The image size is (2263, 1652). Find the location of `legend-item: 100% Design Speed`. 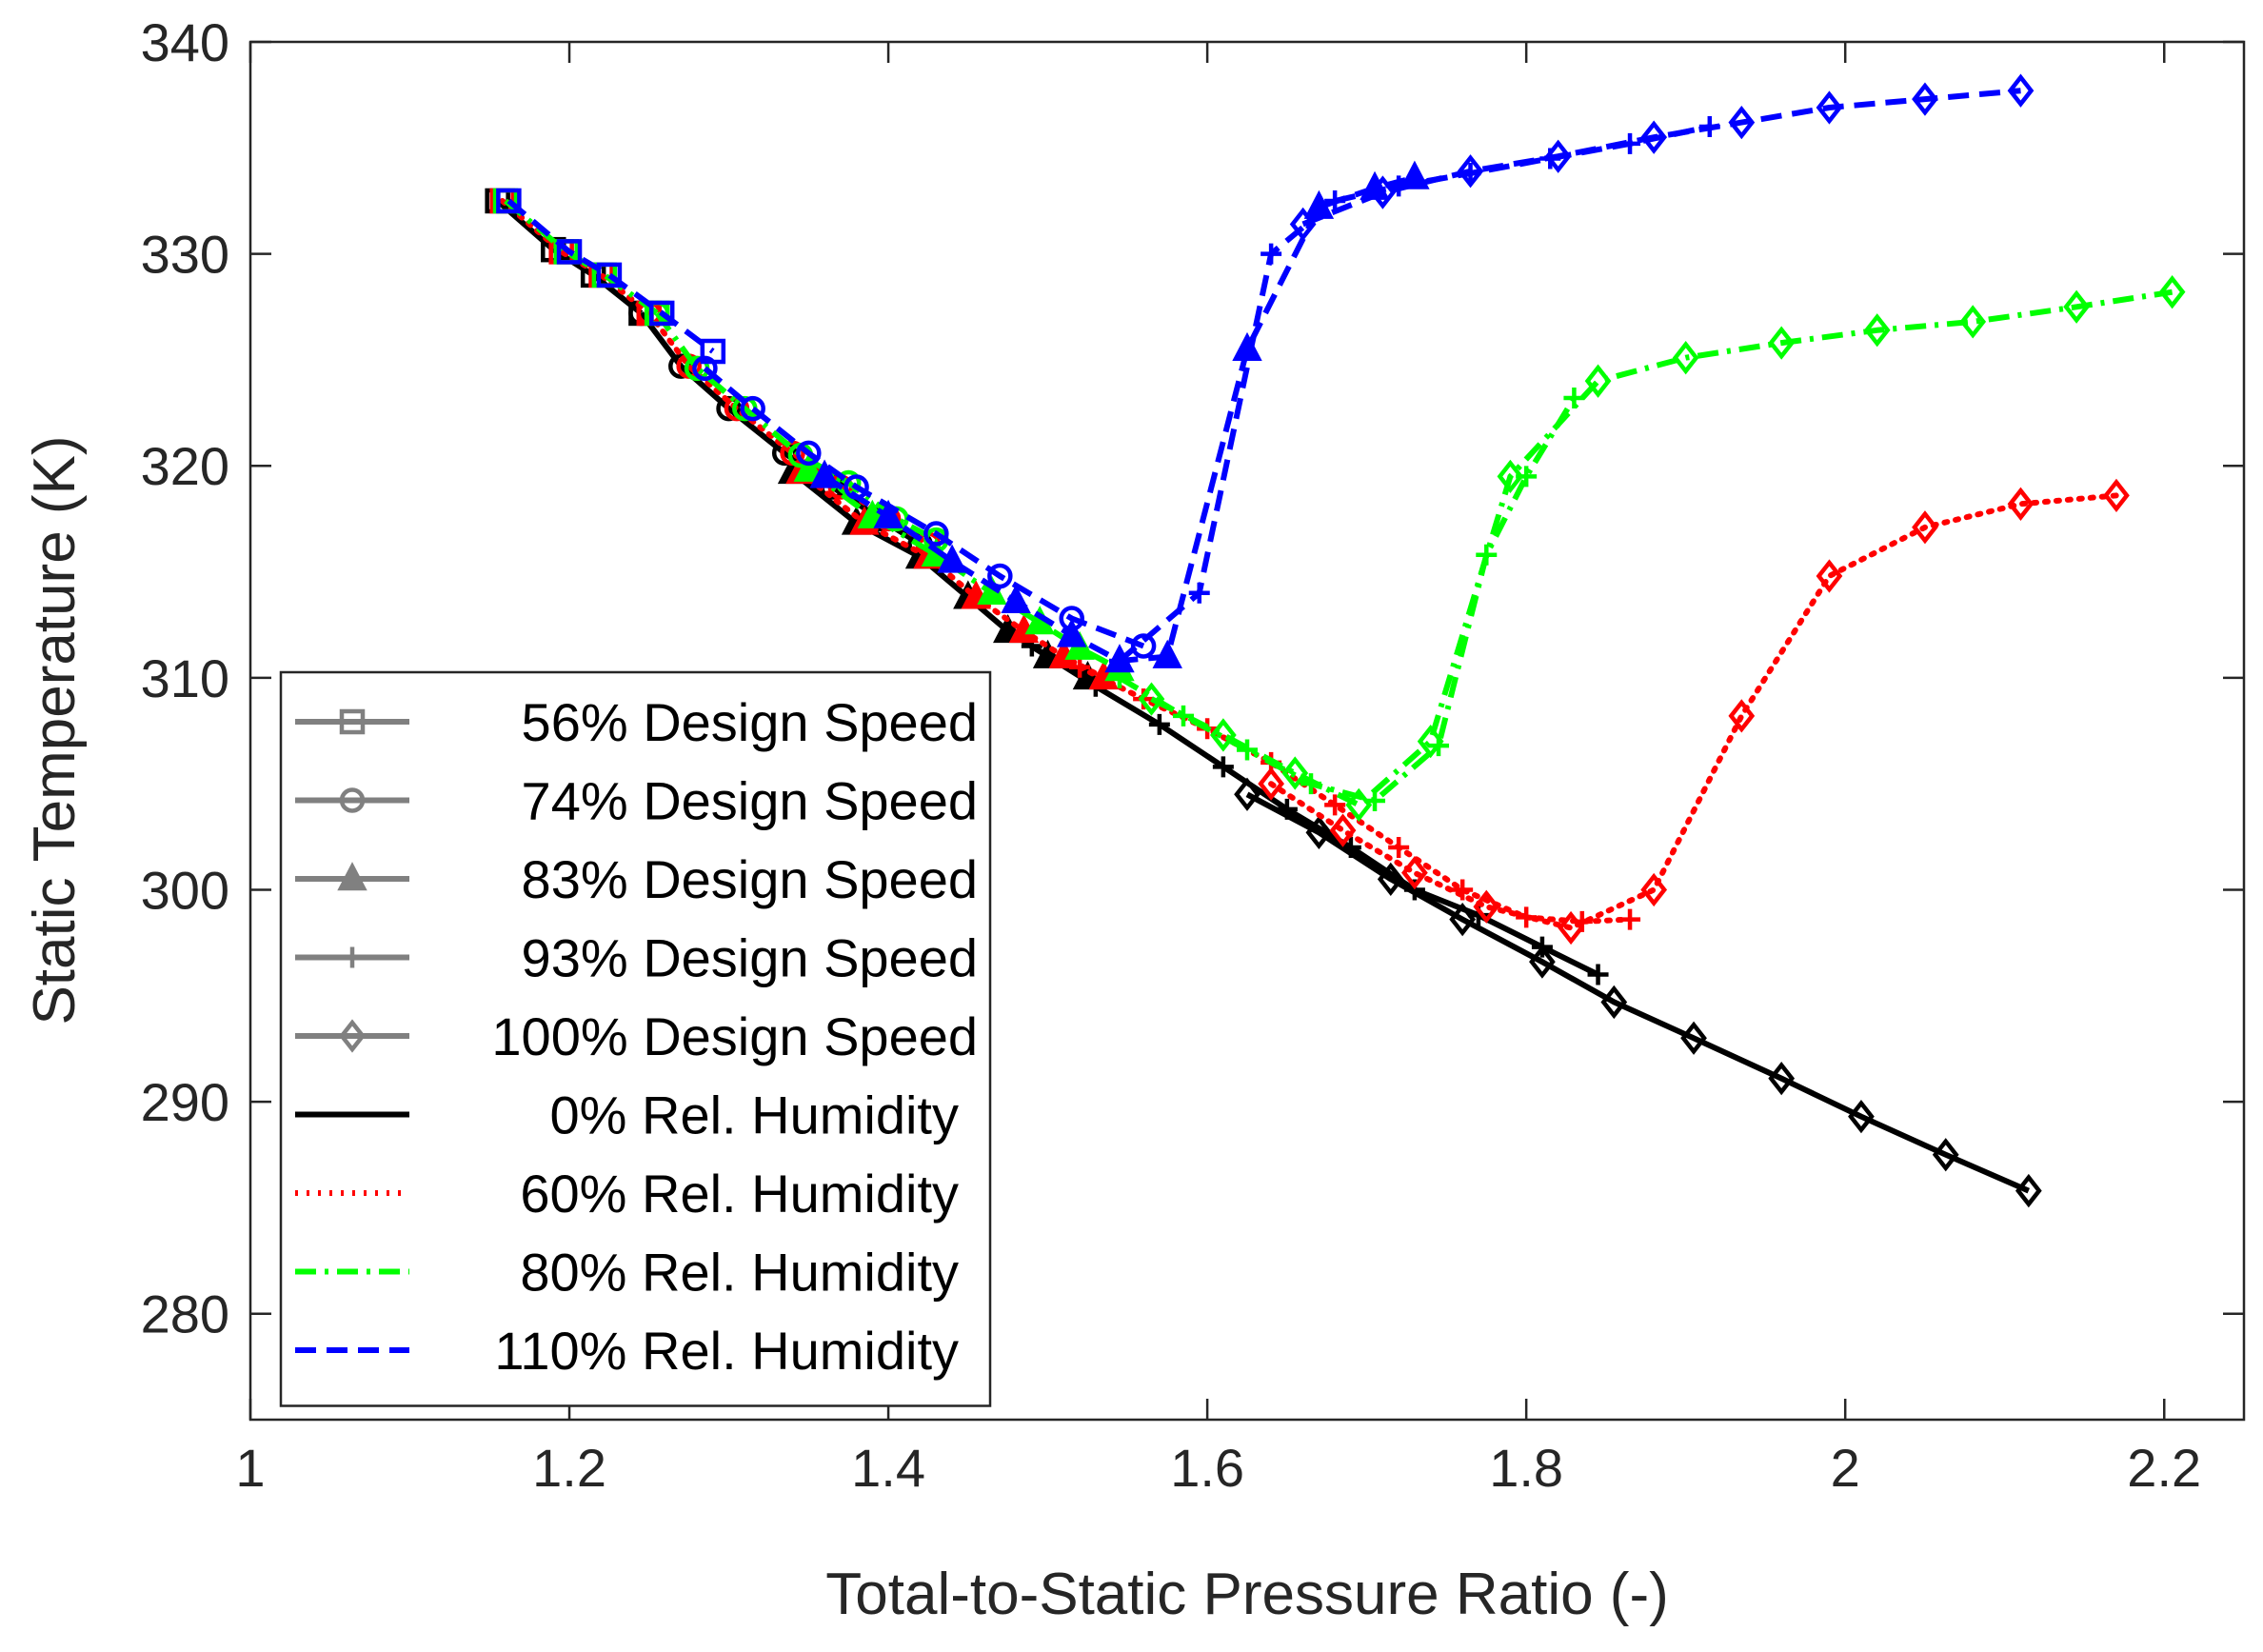

legend-item: 100% Design Speed is located at coordinates (636, 1036).